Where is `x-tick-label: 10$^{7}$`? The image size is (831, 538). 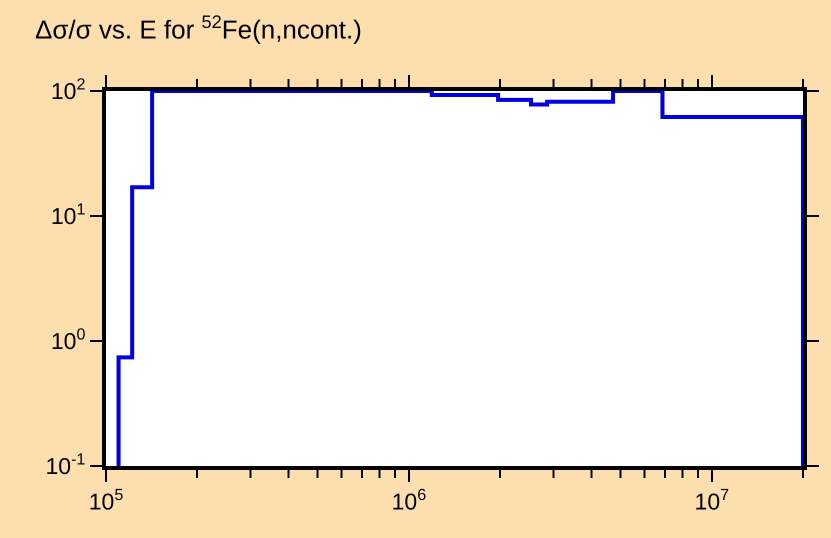
x-tick-label: 10$^{7}$ is located at coordinates (712, 500).